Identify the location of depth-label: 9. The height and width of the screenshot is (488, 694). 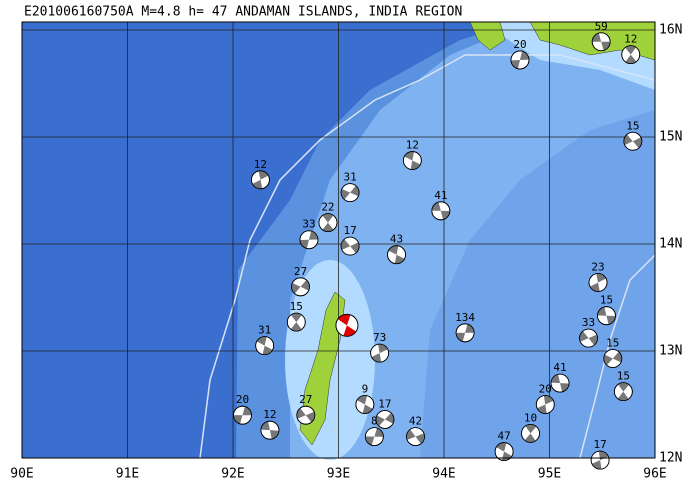
(365, 389).